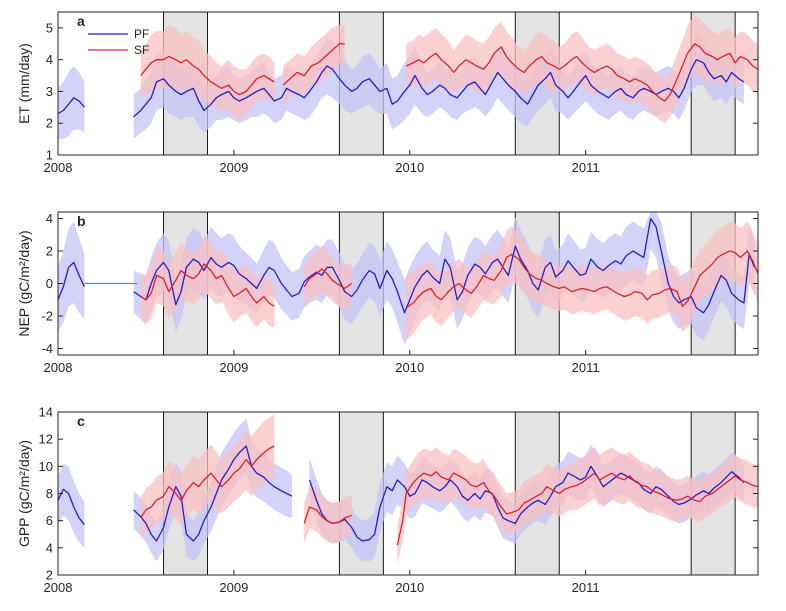 The width and height of the screenshot is (786, 611). What do you see at coordinates (233, 367) in the screenshot?
I see `panel-b-xtick-label: 2009` at bounding box center [233, 367].